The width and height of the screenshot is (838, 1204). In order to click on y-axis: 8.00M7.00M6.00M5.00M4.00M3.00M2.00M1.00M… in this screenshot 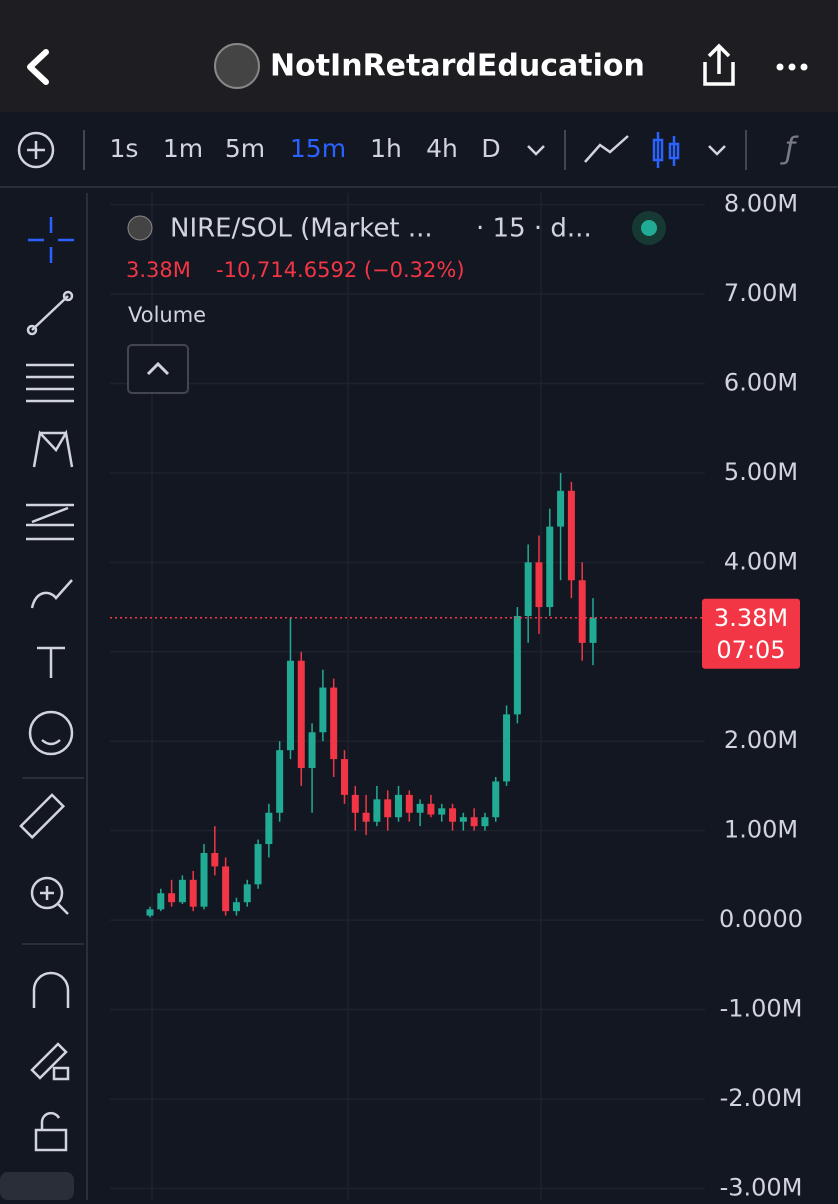, I will do `click(752, 695)`.